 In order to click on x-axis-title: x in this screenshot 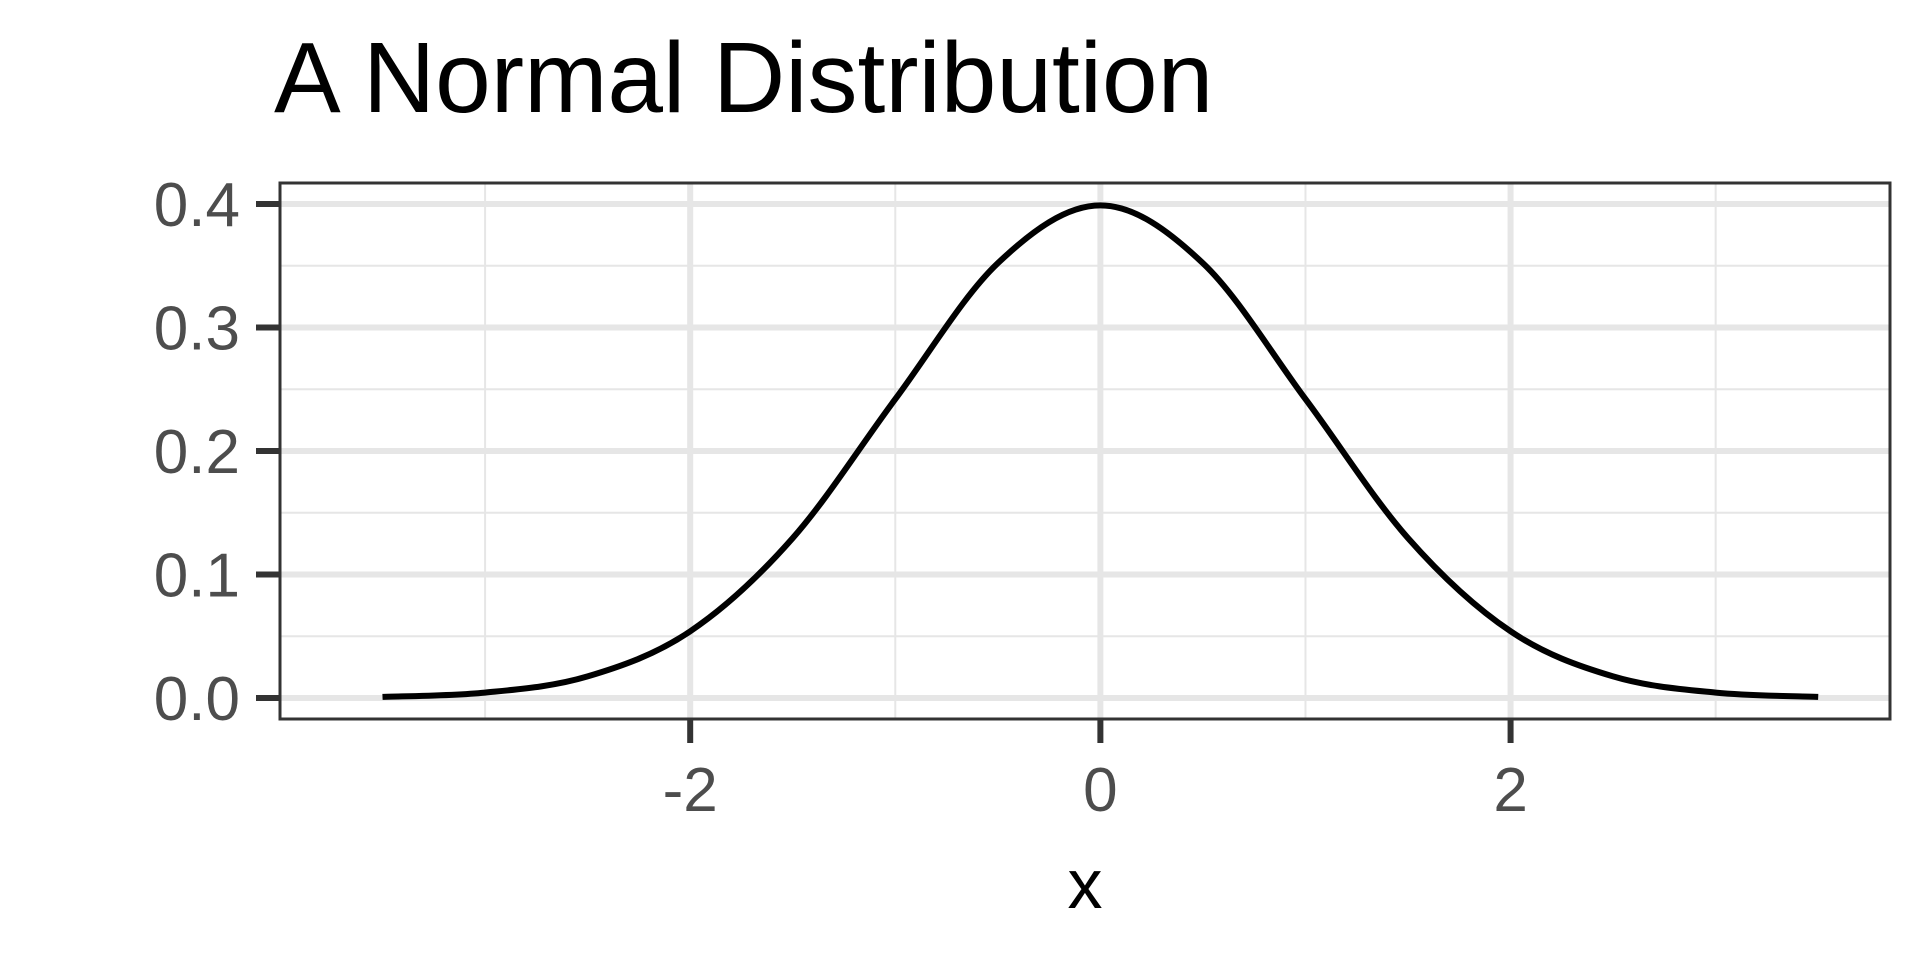, I will do `click(1085, 884)`.